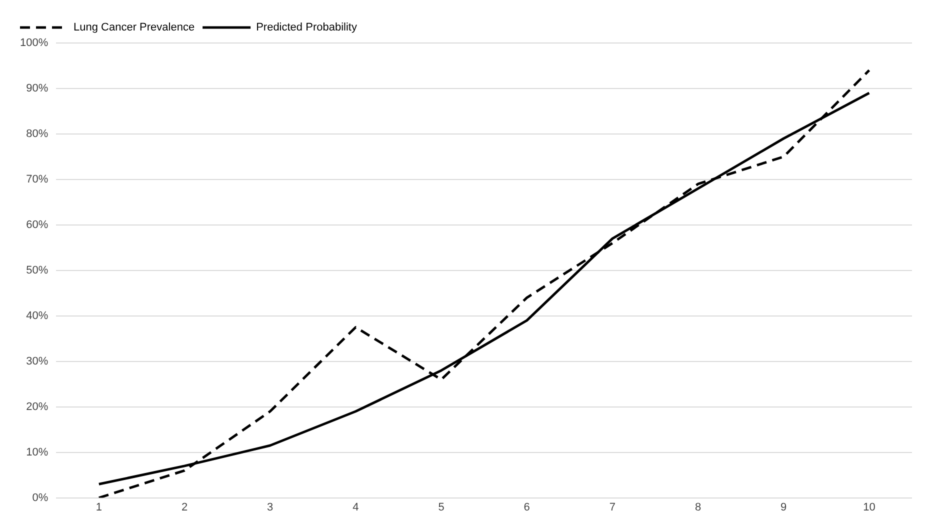 The image size is (936, 529). I want to click on x-tick-label: 5, so click(441, 507).